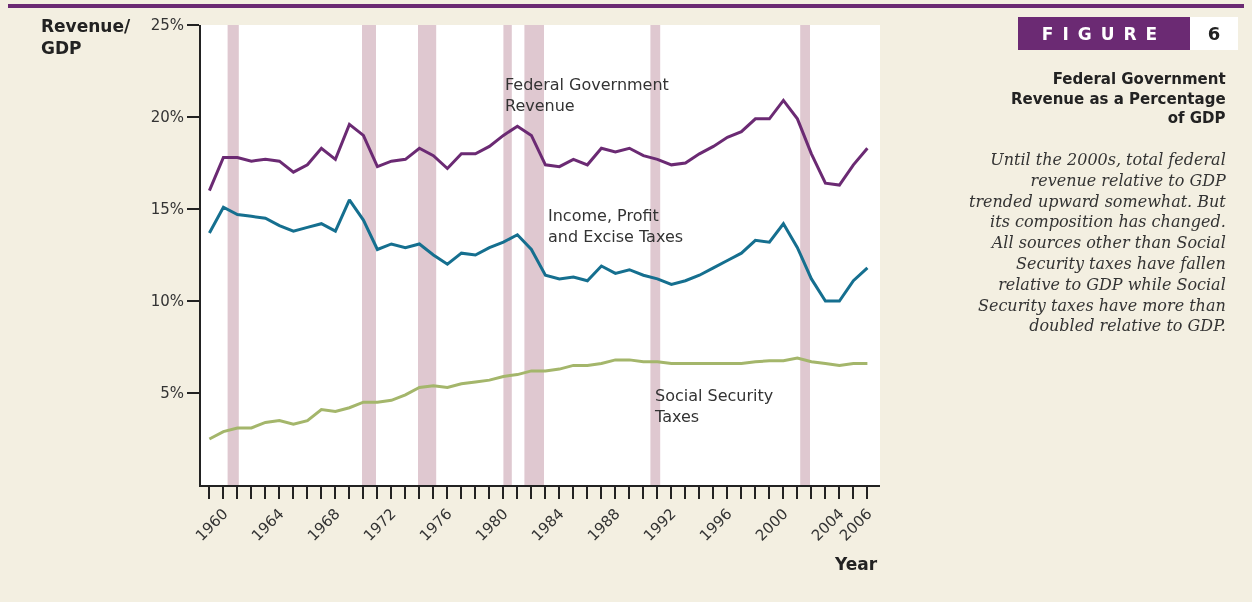 The width and height of the screenshot is (1252, 602). What do you see at coordinates (1118, 98) in the screenshot?
I see `text: Federal Government Revenue as a Percentage of GDP` at bounding box center [1118, 98].